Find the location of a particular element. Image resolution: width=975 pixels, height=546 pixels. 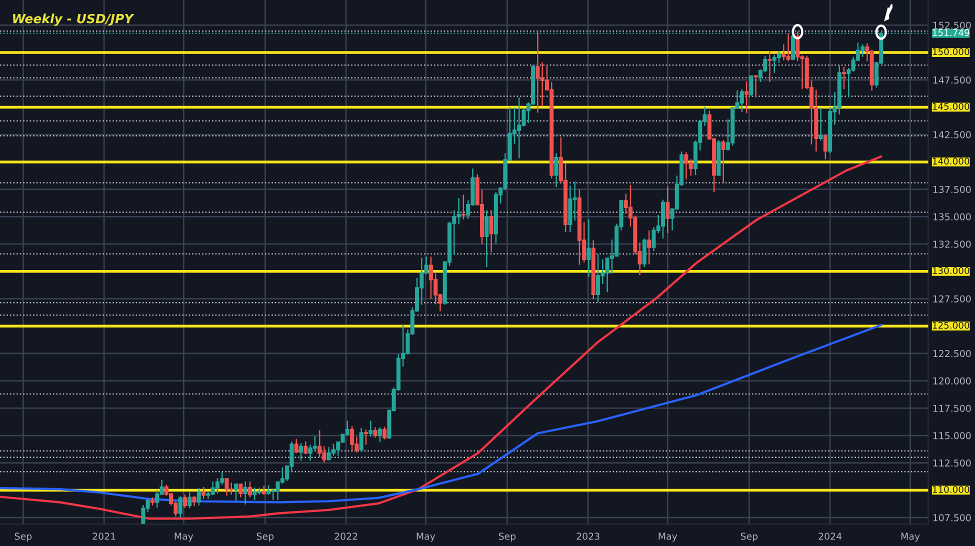

y-tick-label: 152.500 is located at coordinates (952, 25).